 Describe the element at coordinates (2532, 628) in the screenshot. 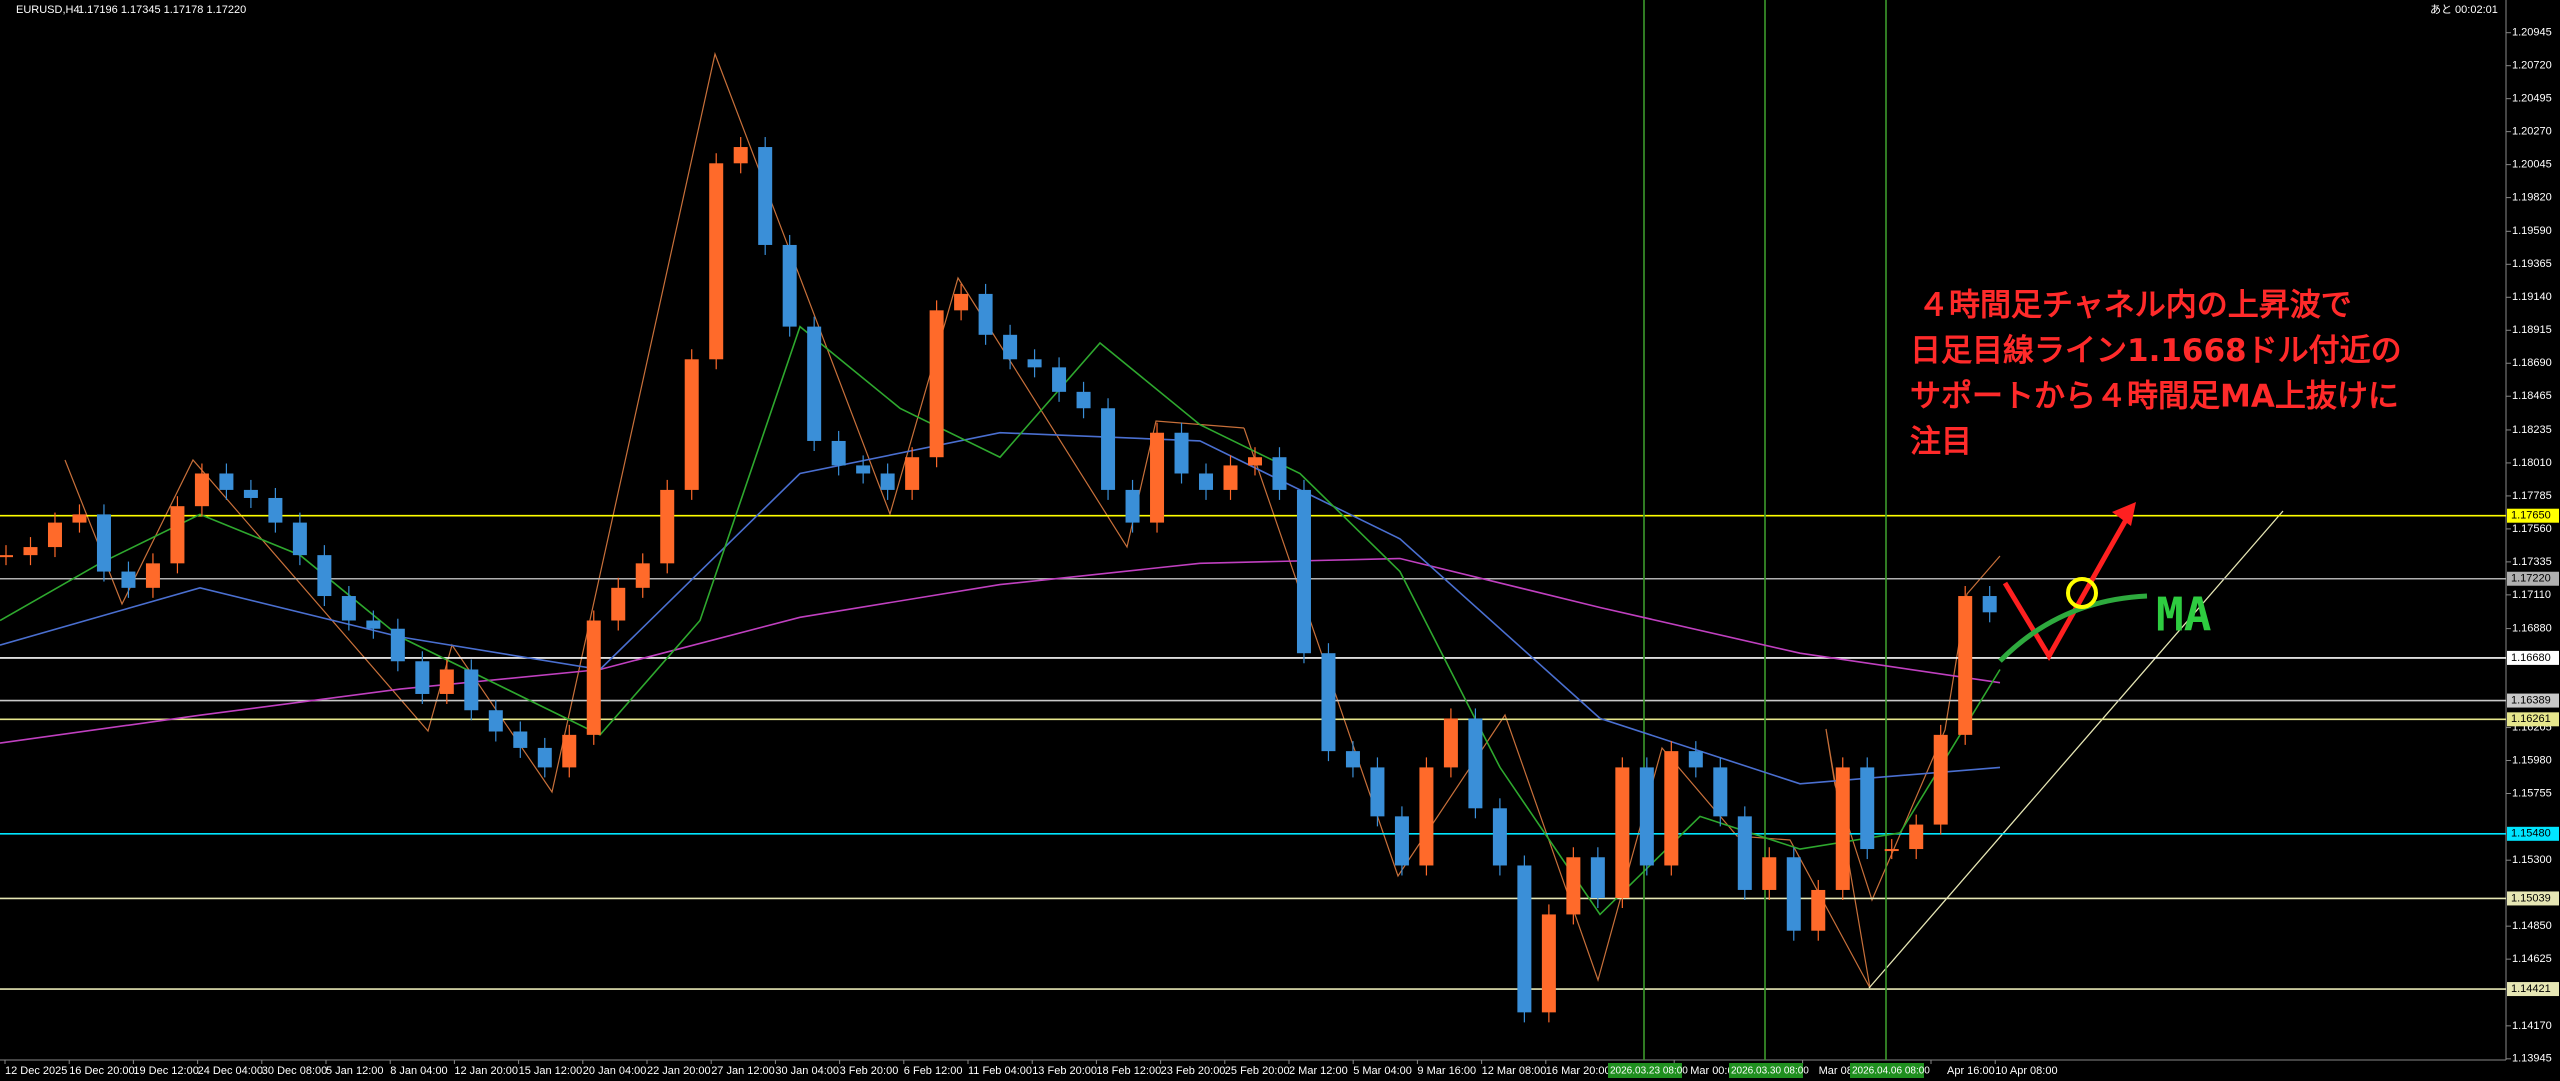

I see `y-tick-label: 1.16880` at that location.